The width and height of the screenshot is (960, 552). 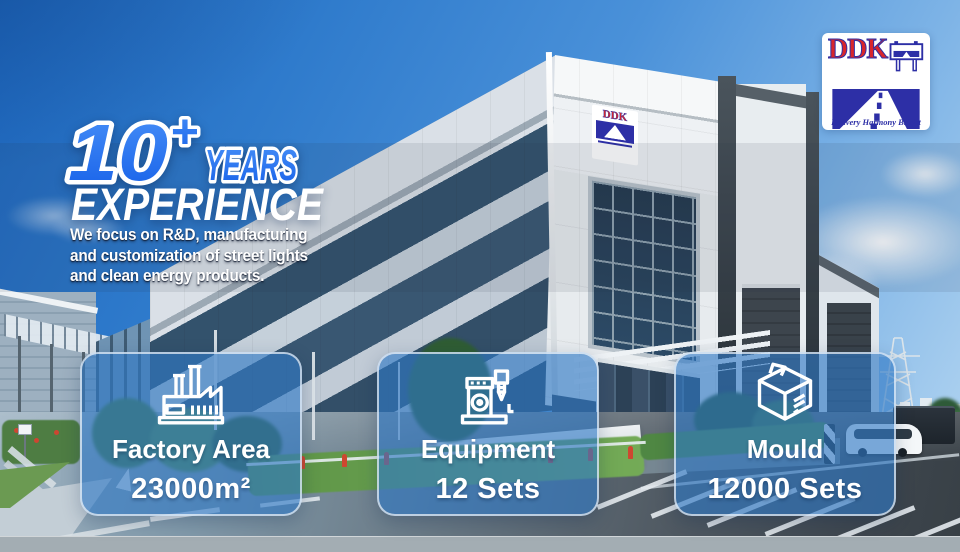 What do you see at coordinates (876, 81) in the screenshot?
I see `company-logo: DDK Delivery Harmony Bright` at bounding box center [876, 81].